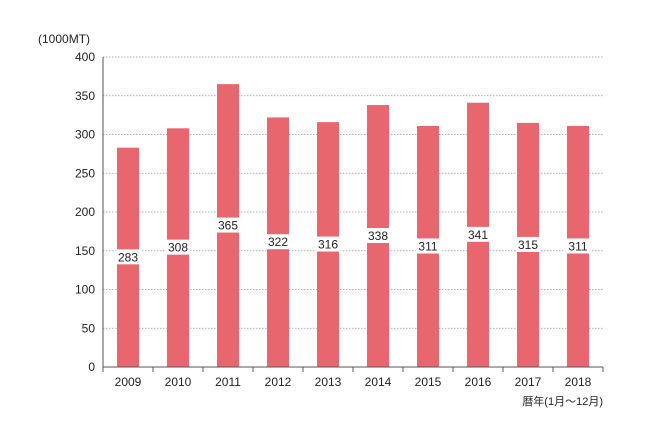 The image size is (650, 440). I want to click on data-label: 322, so click(278, 242).